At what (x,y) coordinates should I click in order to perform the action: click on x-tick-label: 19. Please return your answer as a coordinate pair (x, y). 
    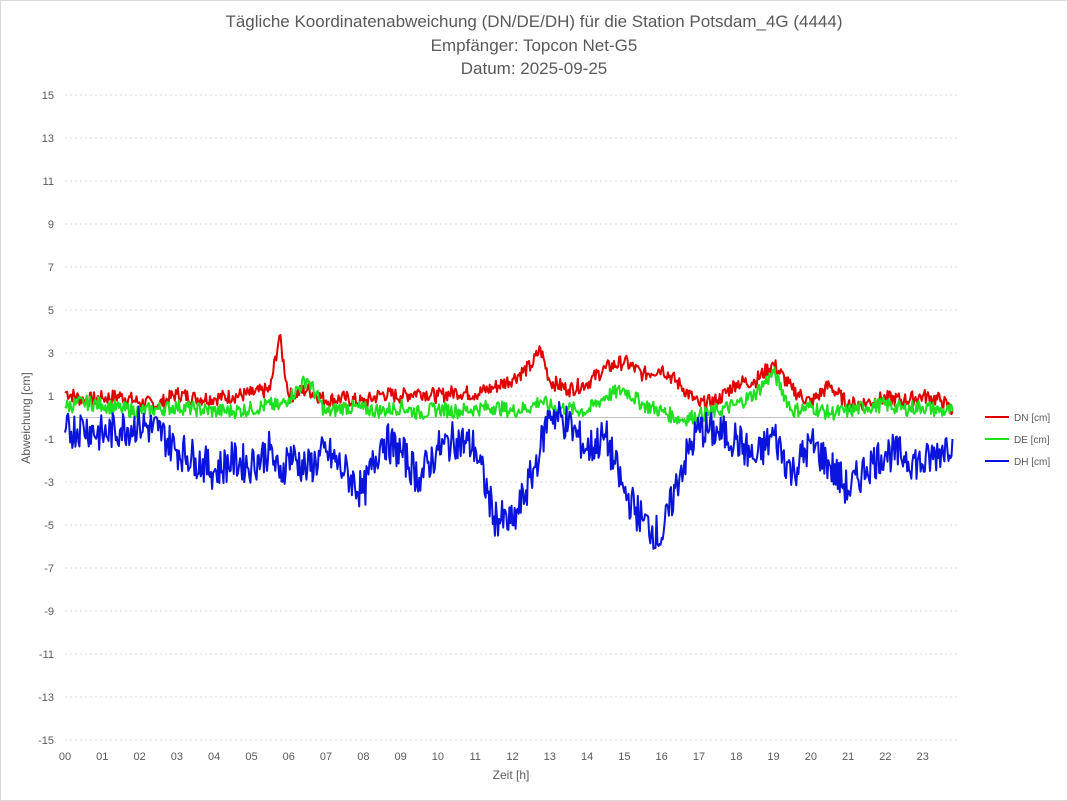
    Looking at the image, I should click on (773, 757).